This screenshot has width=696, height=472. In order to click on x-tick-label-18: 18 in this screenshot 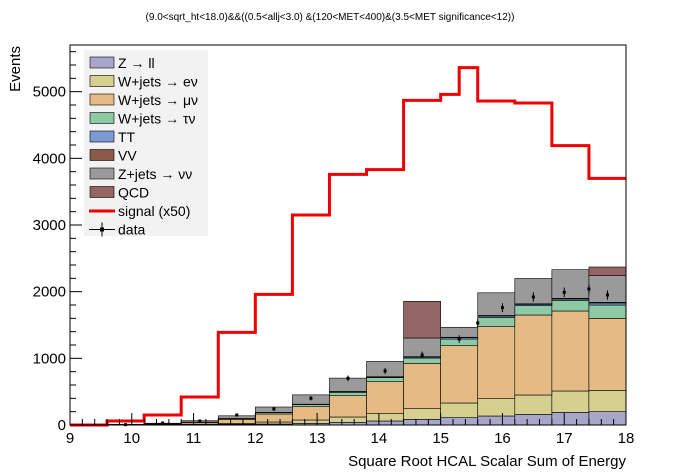, I will do `click(626, 438)`.